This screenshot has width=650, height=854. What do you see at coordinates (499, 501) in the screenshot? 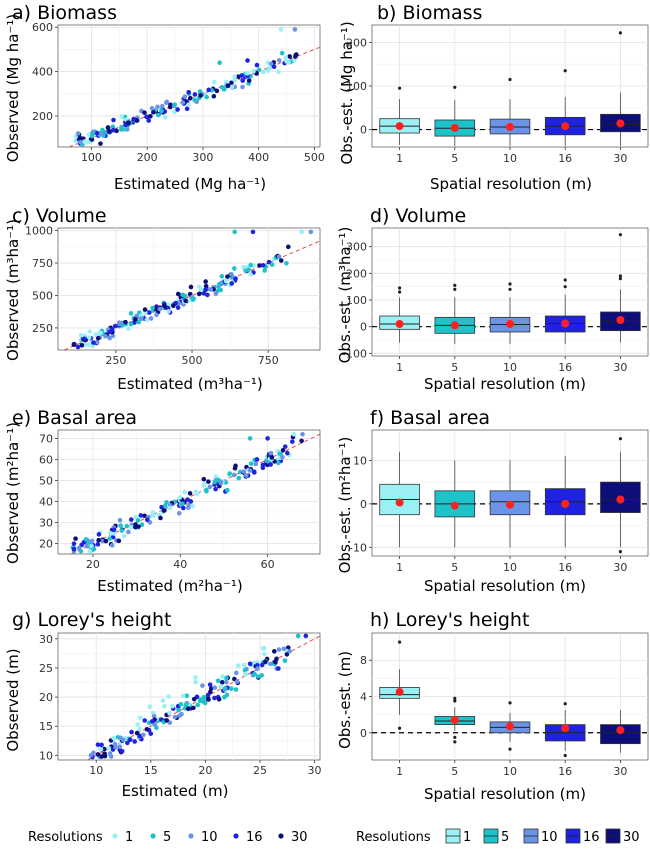
I see `panel-f-boxplot: -10 0 10 1 5 10 16 30` at bounding box center [499, 501].